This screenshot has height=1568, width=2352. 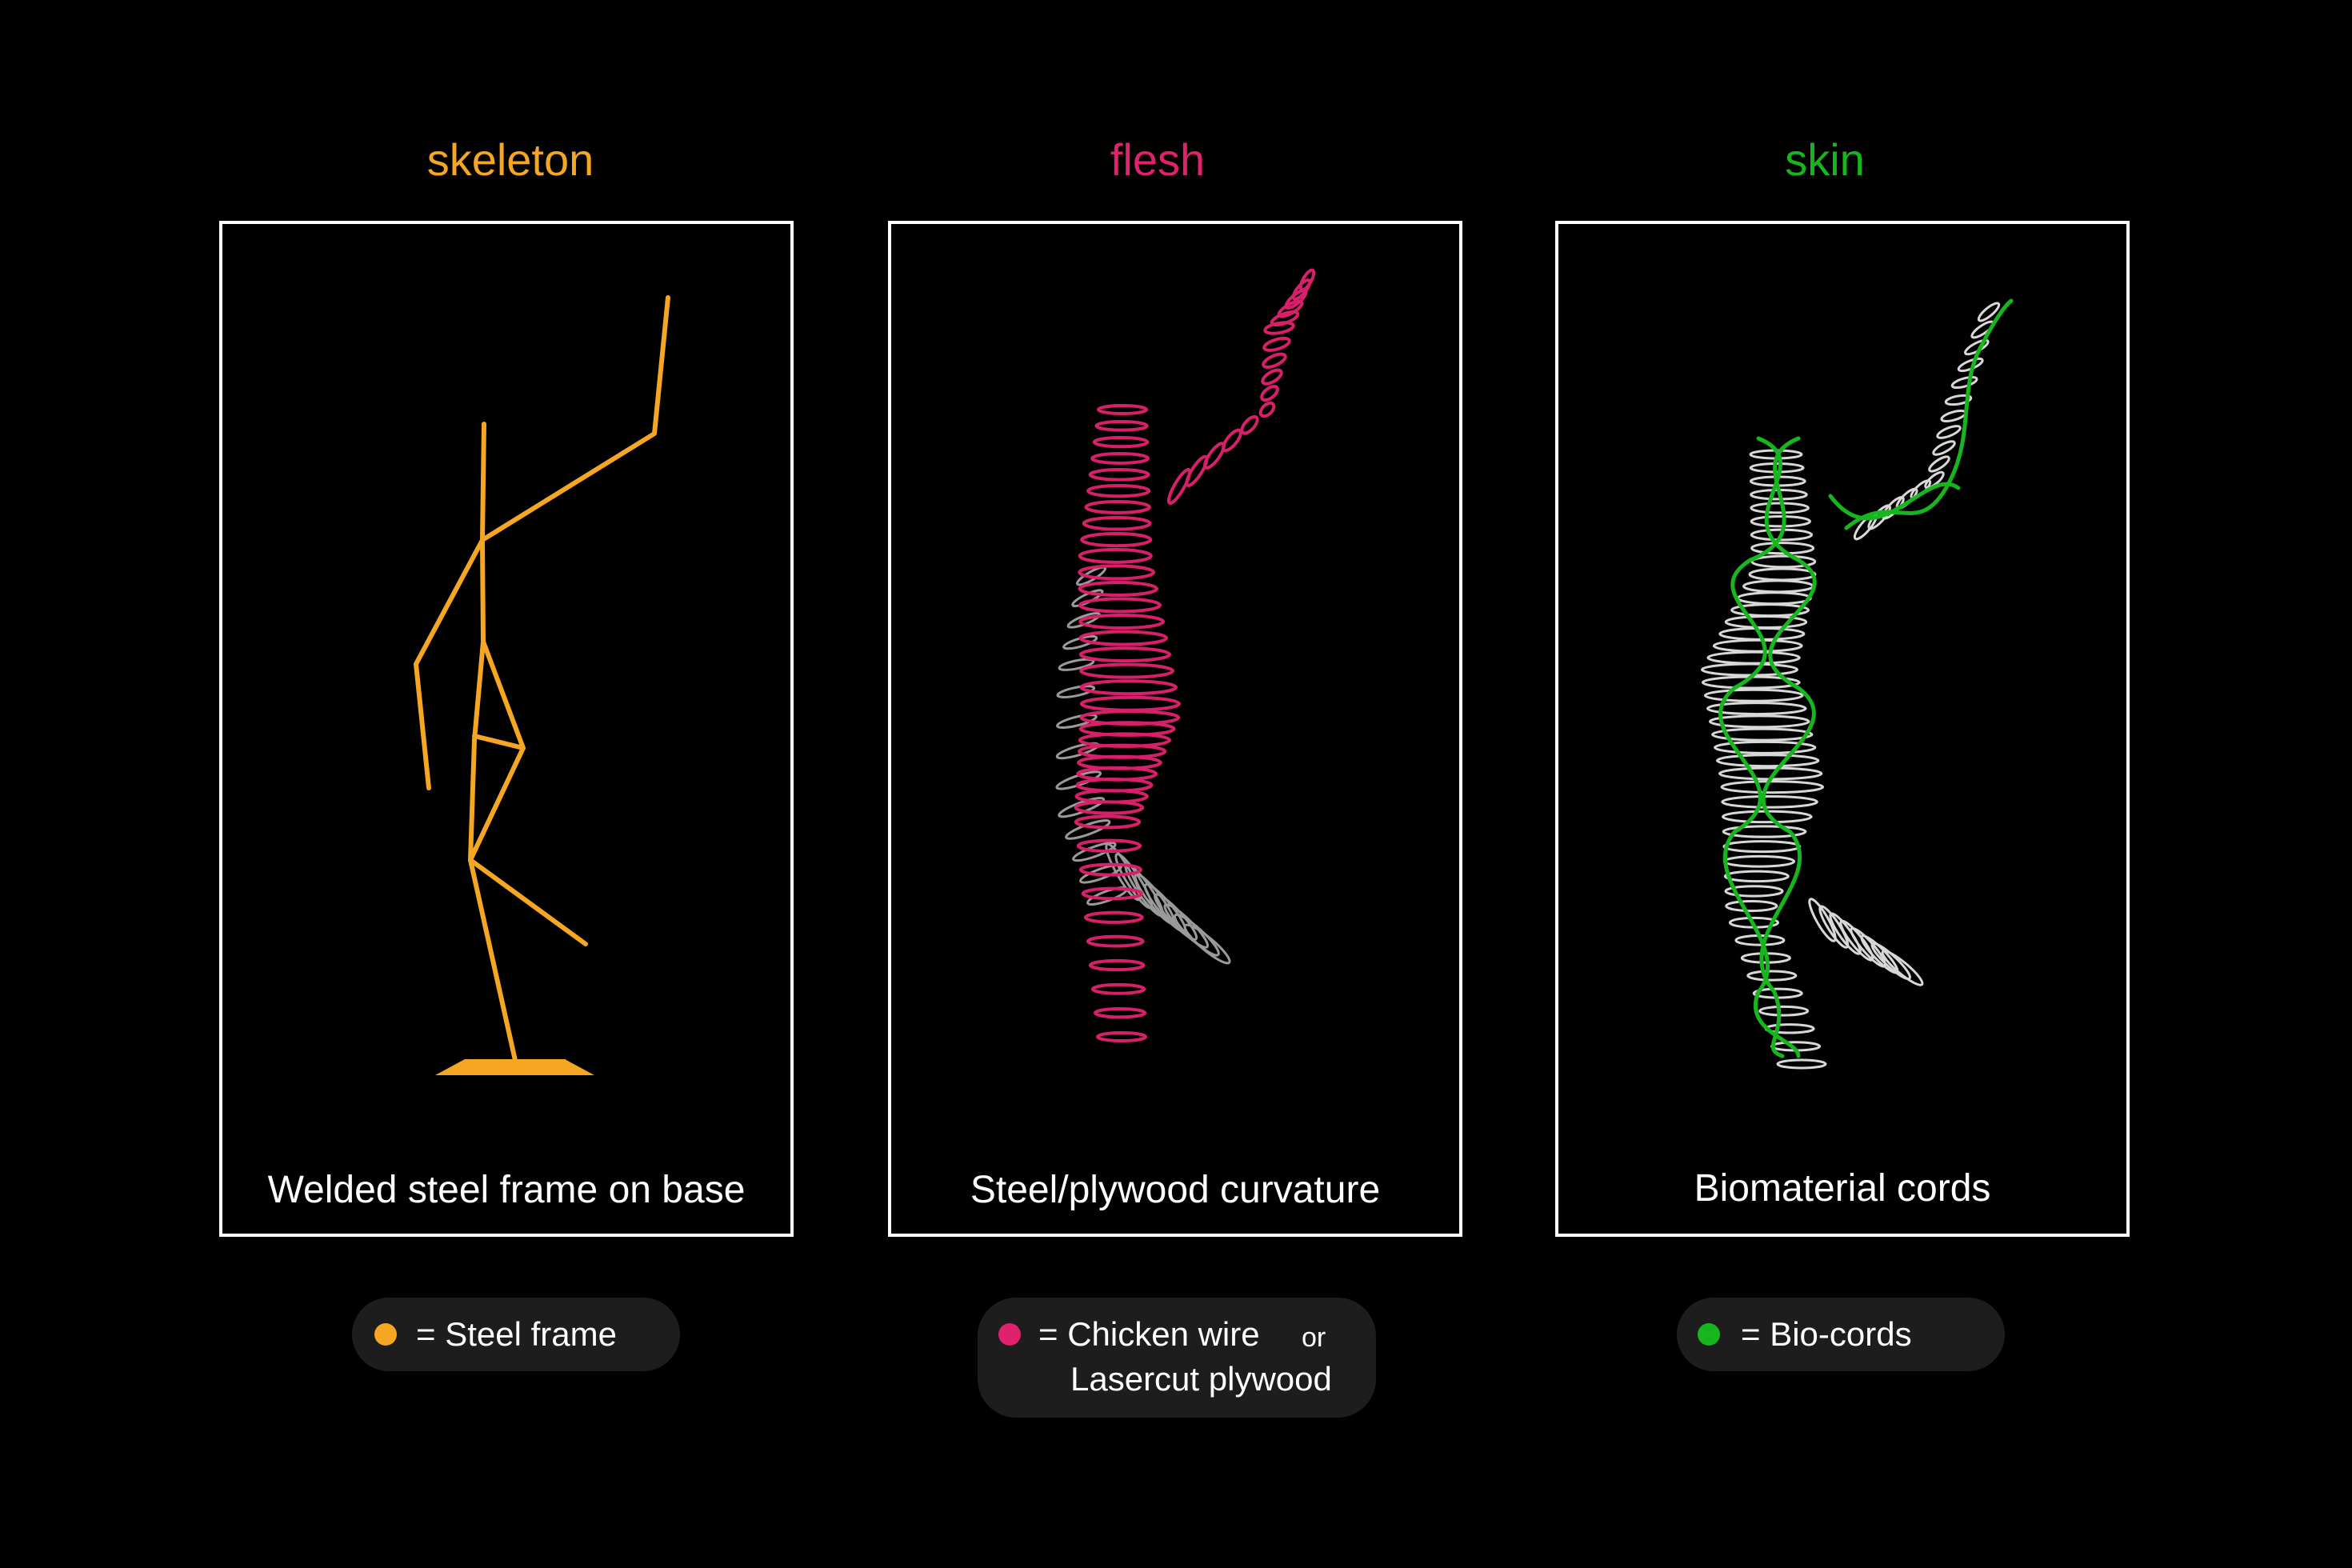 What do you see at coordinates (385, 1334) in the screenshot?
I see `steel-frame-dot` at bounding box center [385, 1334].